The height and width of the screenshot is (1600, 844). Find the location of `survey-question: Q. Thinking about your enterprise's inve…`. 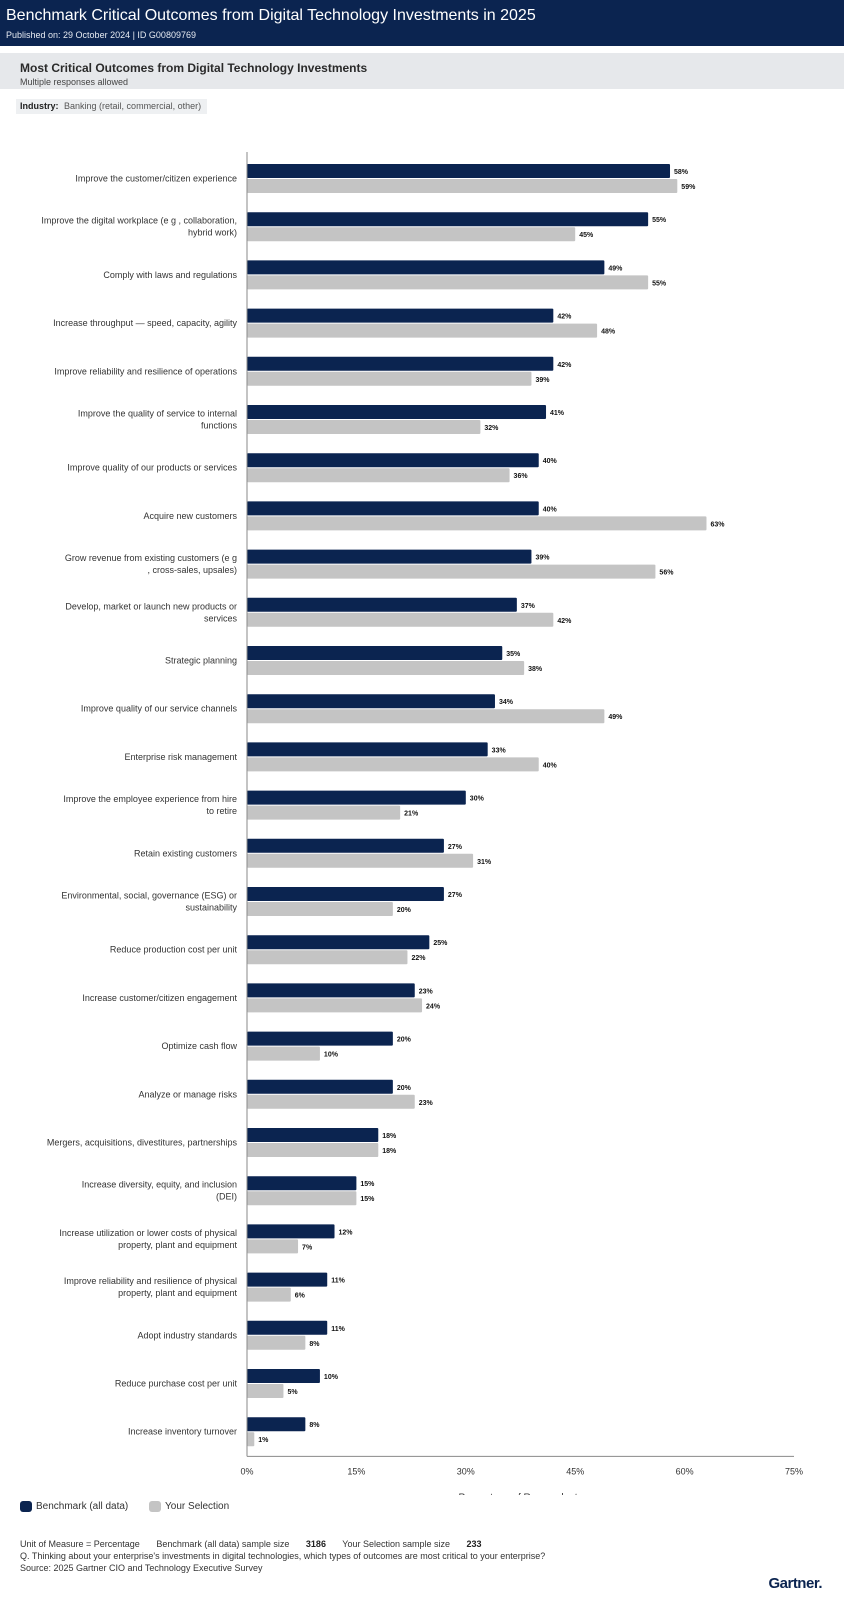

survey-question: Q. Thinking about your enterprise's inve… is located at coordinates (283, 1556).